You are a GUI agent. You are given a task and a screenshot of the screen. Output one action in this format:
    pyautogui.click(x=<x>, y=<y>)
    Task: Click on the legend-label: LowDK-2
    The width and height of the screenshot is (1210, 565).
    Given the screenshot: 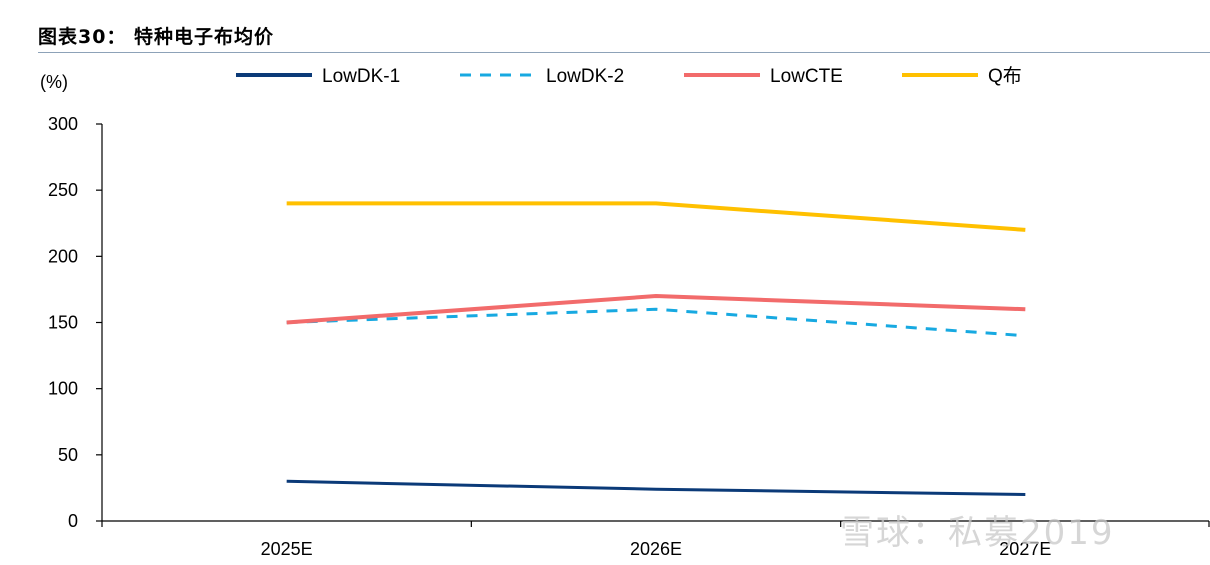 What is the action you would take?
    pyautogui.click(x=585, y=76)
    